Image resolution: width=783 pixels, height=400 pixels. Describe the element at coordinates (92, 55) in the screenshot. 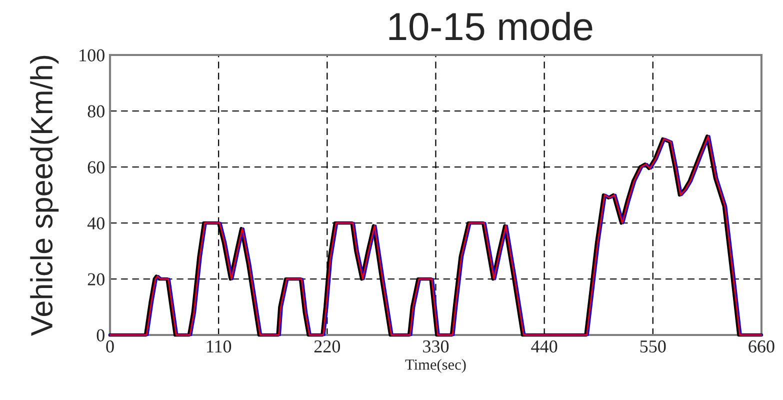

I see `y-tick-label: 100` at that location.